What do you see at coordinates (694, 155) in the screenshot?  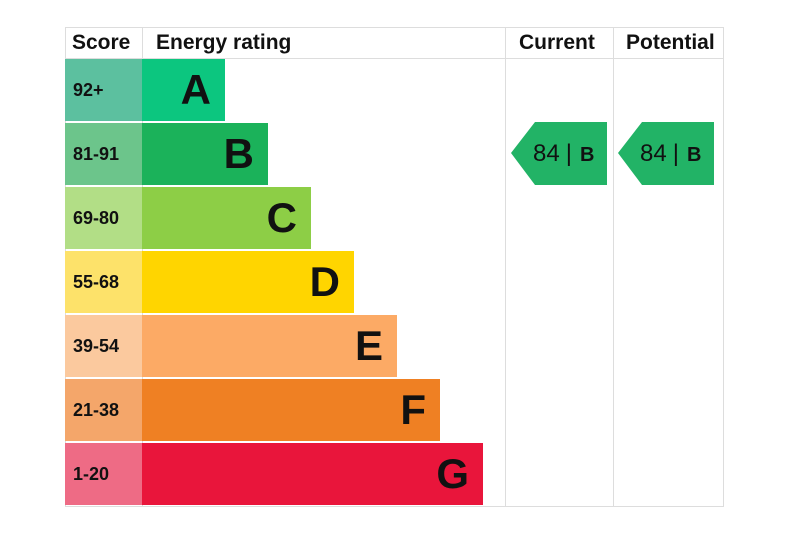 I see `potential-band: B` at bounding box center [694, 155].